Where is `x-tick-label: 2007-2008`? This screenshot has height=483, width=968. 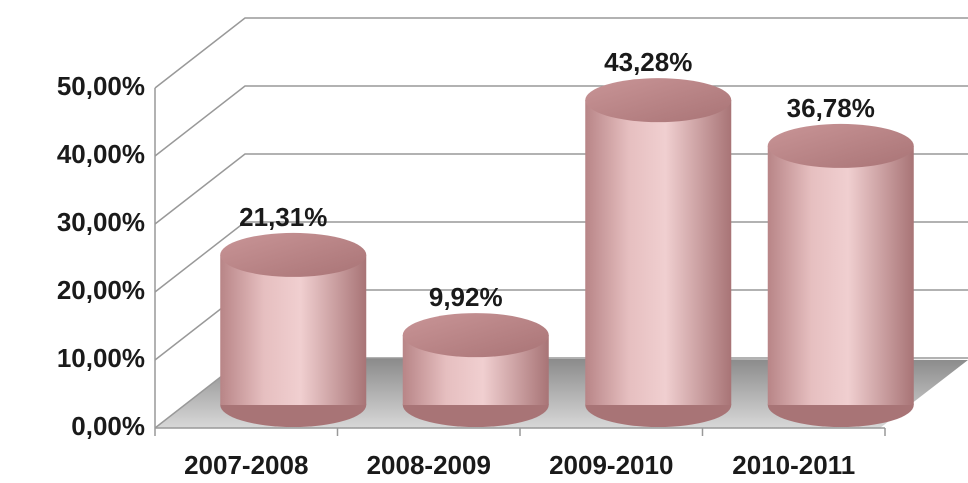
x-tick-label: 2007-2008 is located at coordinates (246, 465).